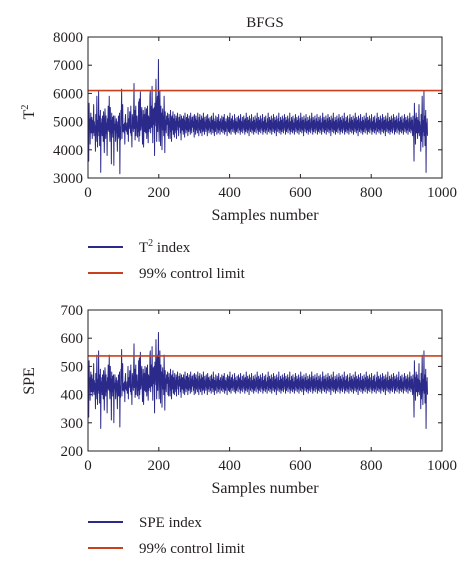 This screenshot has height=571, width=474. I want to click on y-tick-label-spe: 700, so click(72, 311).